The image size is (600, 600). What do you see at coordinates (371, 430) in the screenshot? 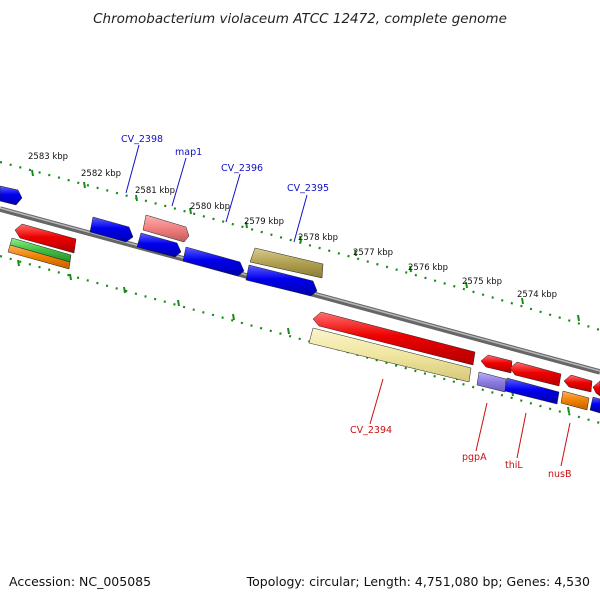
I see `gene-label-cv2394: CV_2394` at bounding box center [371, 430].